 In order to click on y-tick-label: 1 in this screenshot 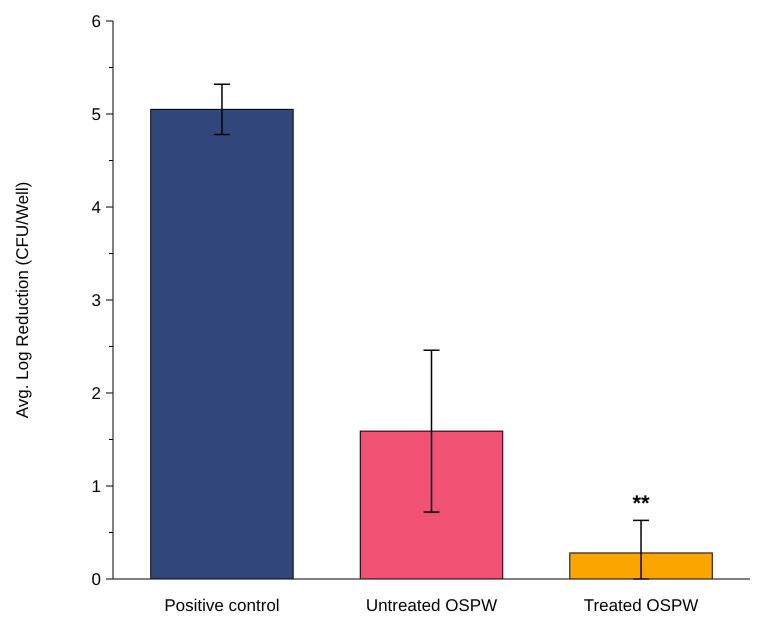, I will do `click(96, 486)`.